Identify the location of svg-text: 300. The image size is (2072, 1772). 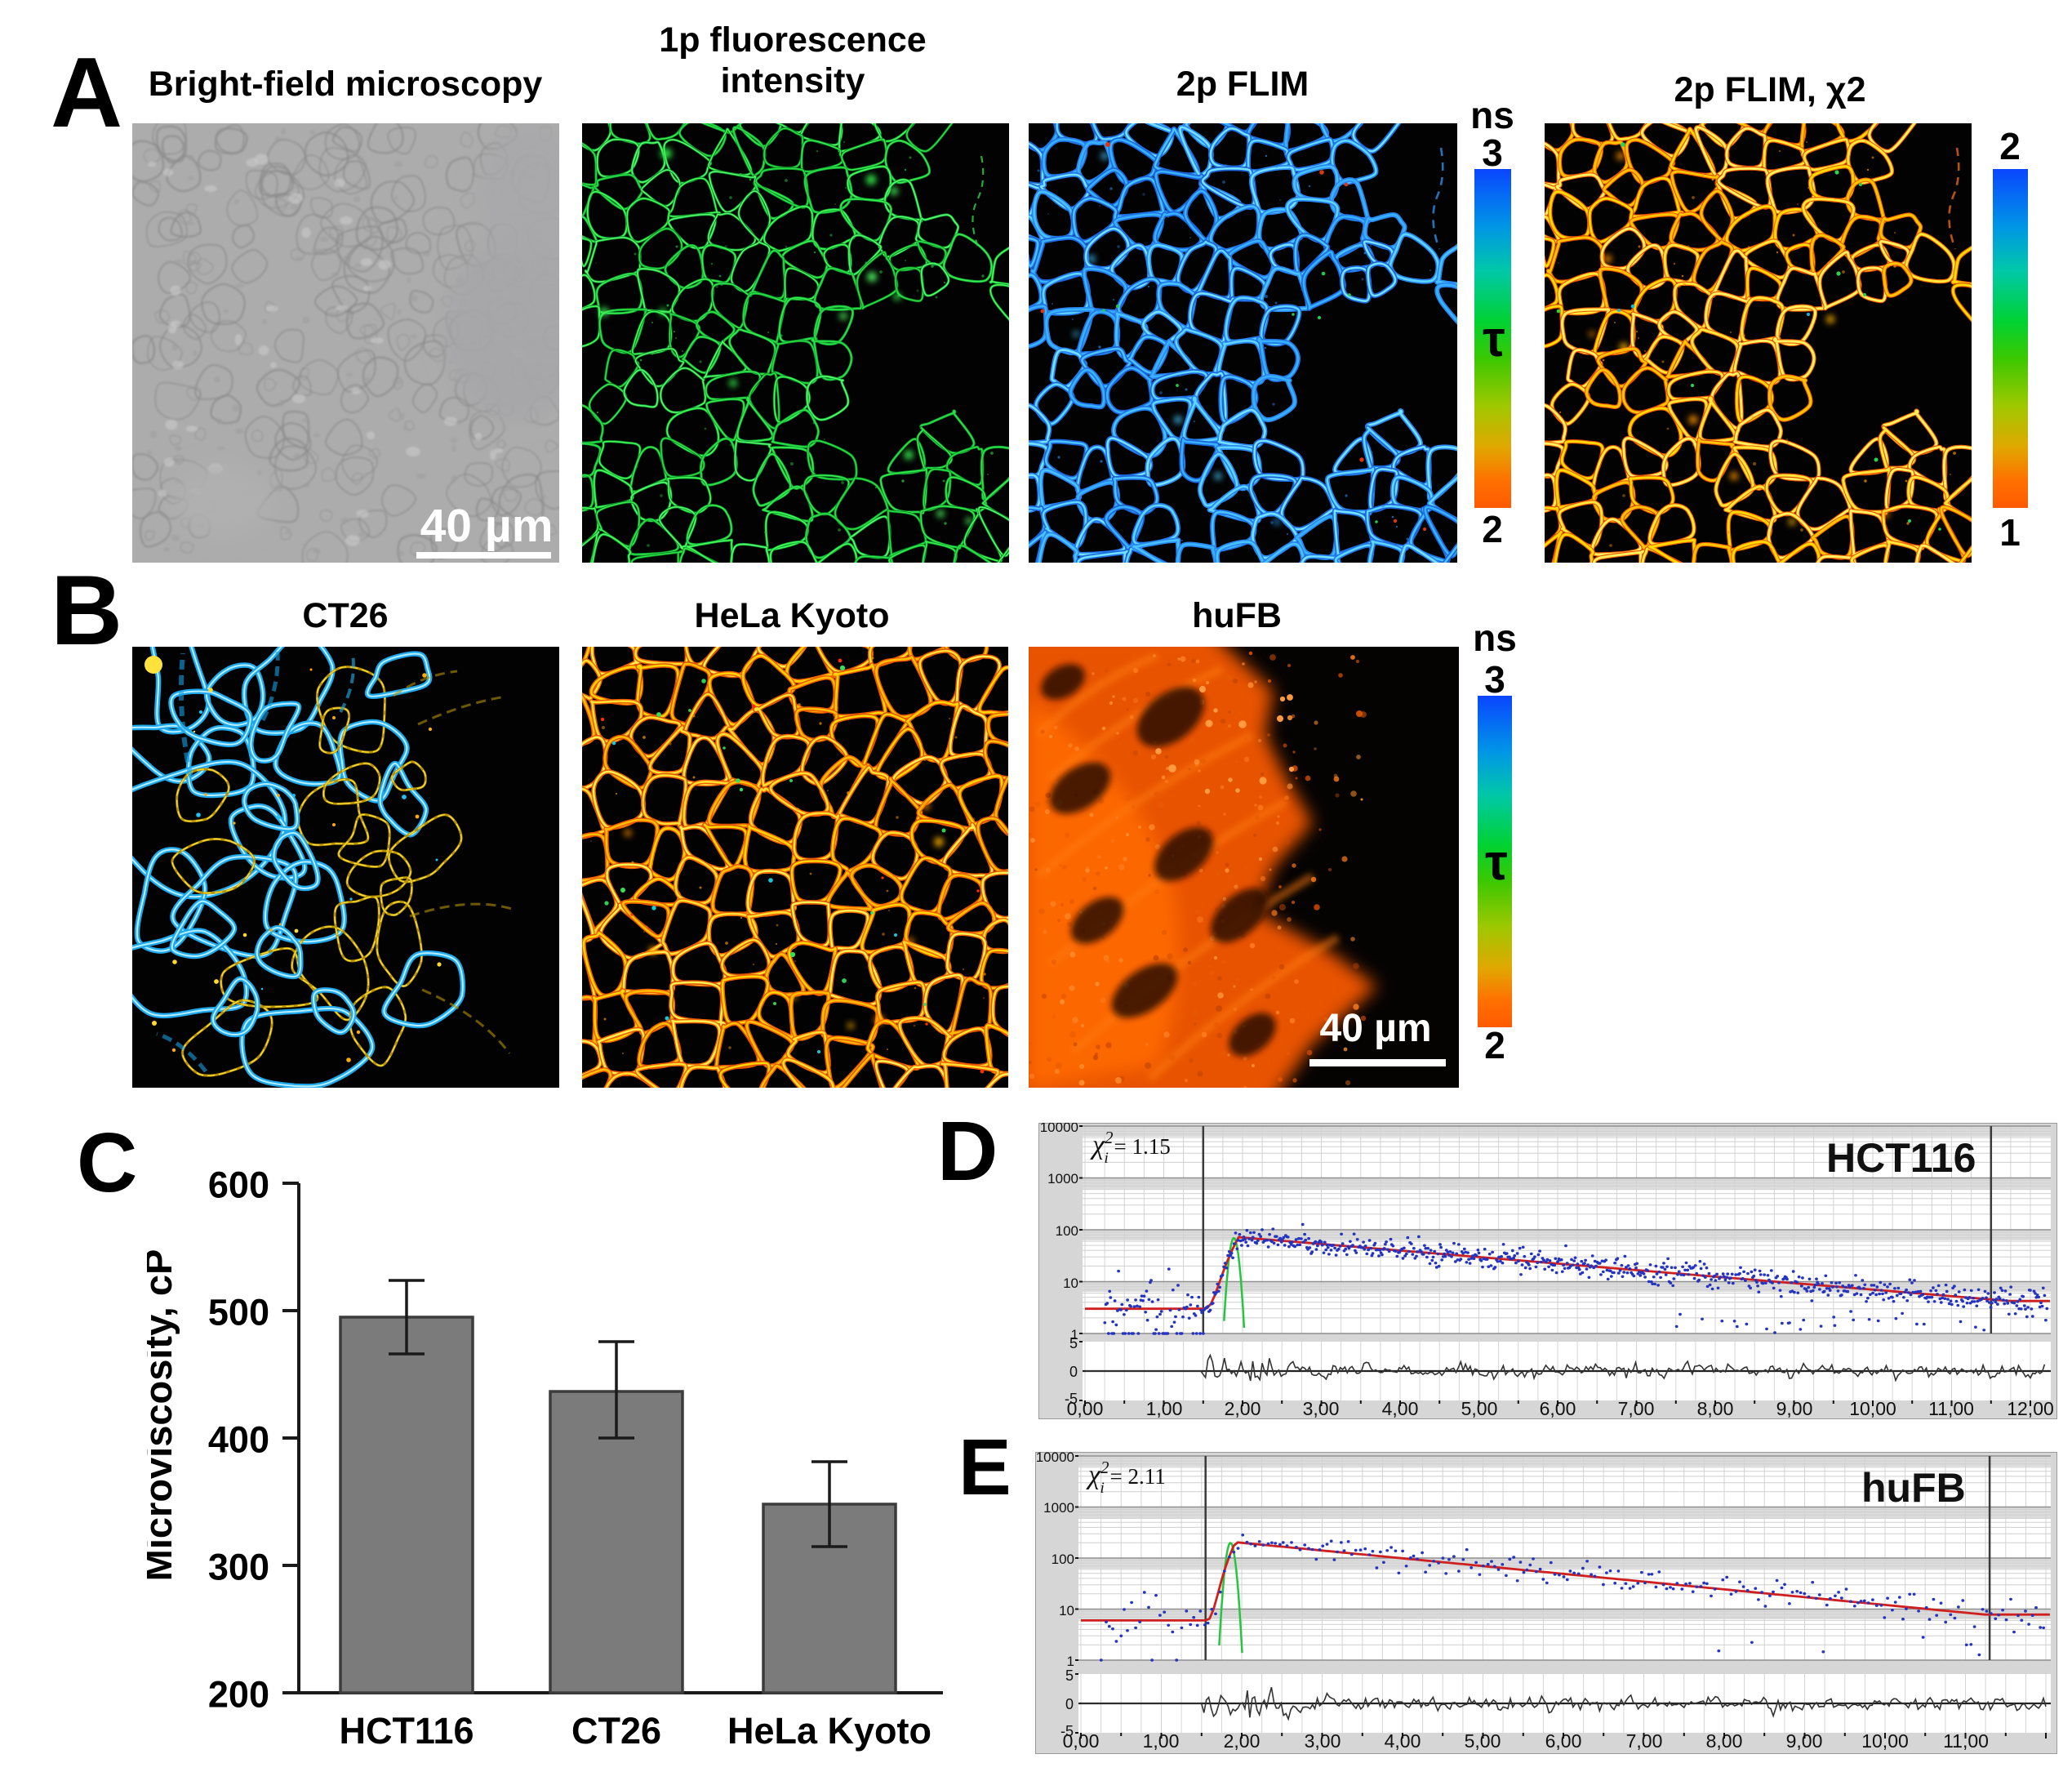
(238, 1568).